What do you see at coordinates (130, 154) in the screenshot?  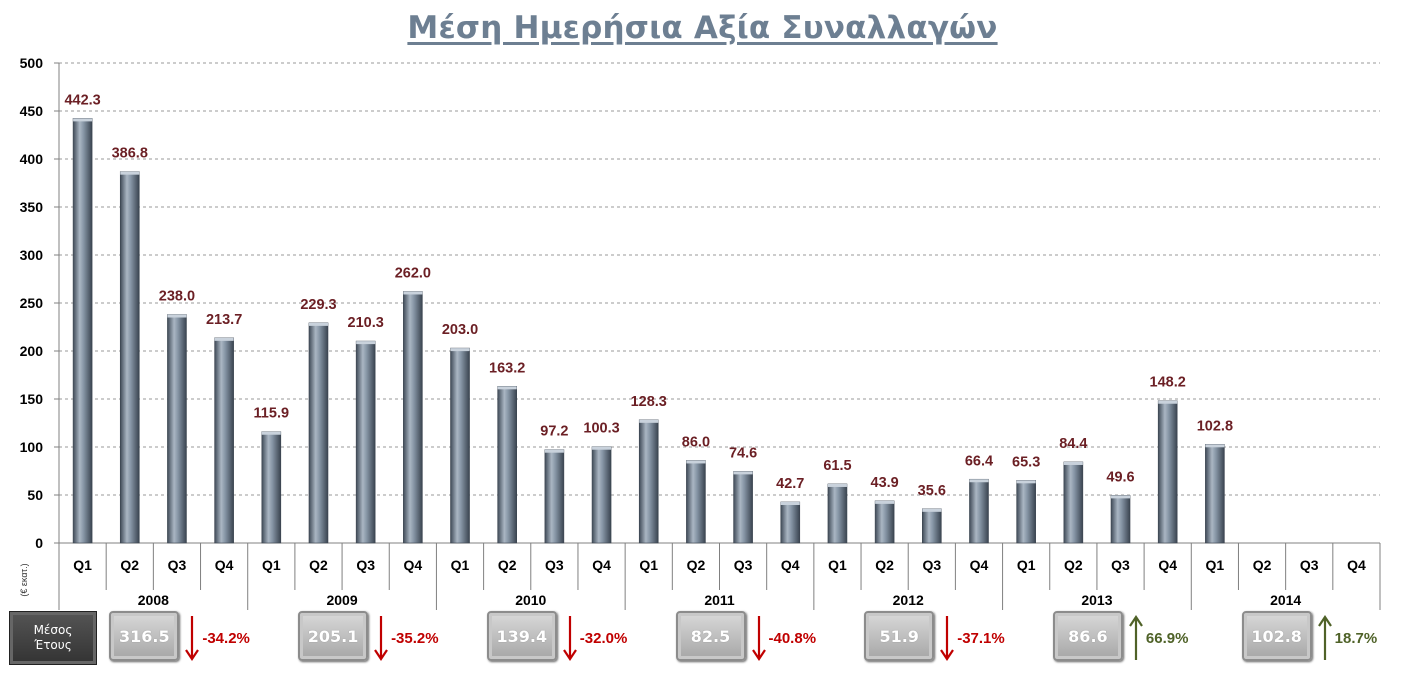 I see `data-label: 386.8` at bounding box center [130, 154].